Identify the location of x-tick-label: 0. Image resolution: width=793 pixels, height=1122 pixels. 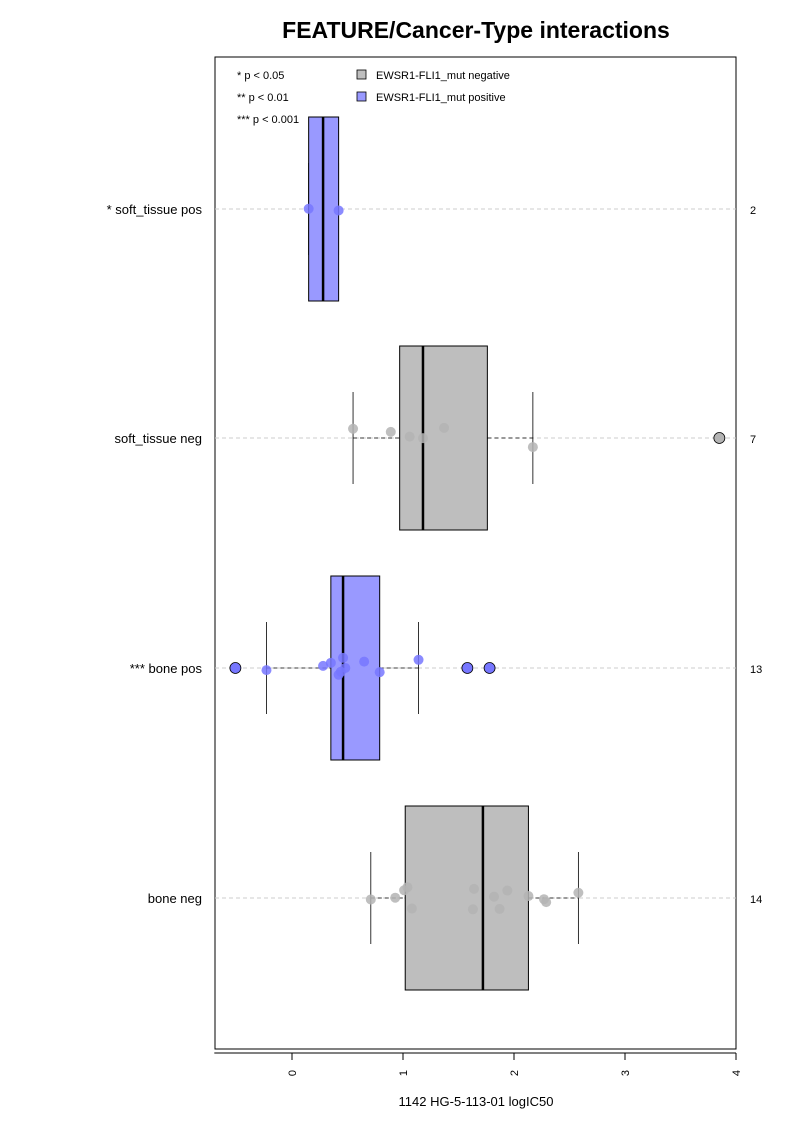
(293, 1073).